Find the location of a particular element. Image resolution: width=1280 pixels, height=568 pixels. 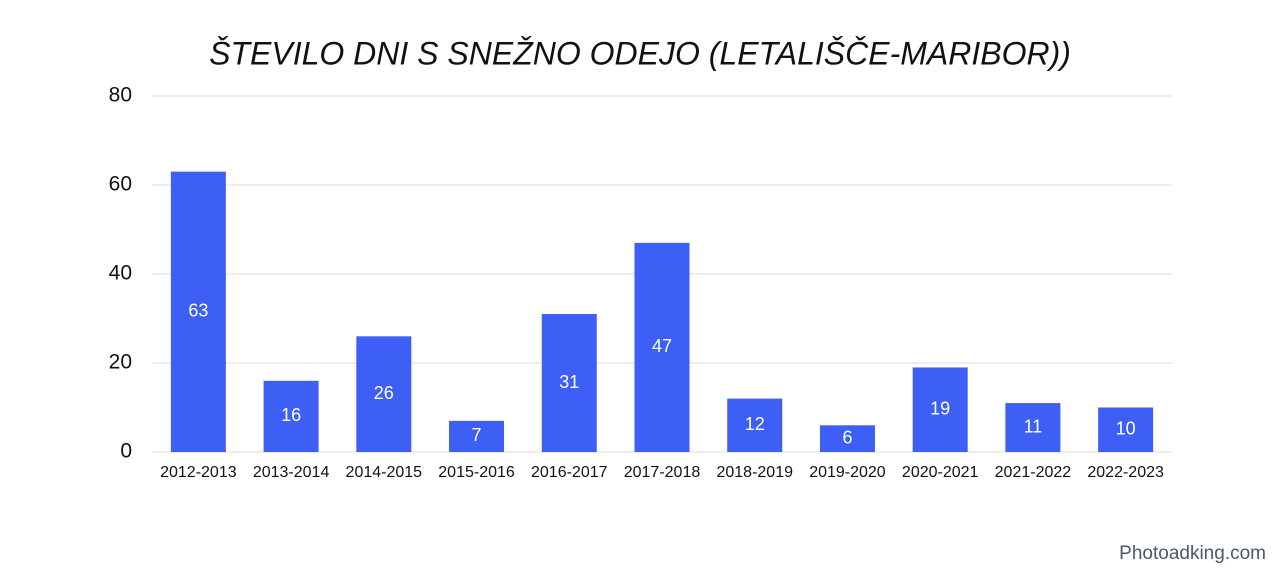

y-tick-label: 0 is located at coordinates (126, 451).